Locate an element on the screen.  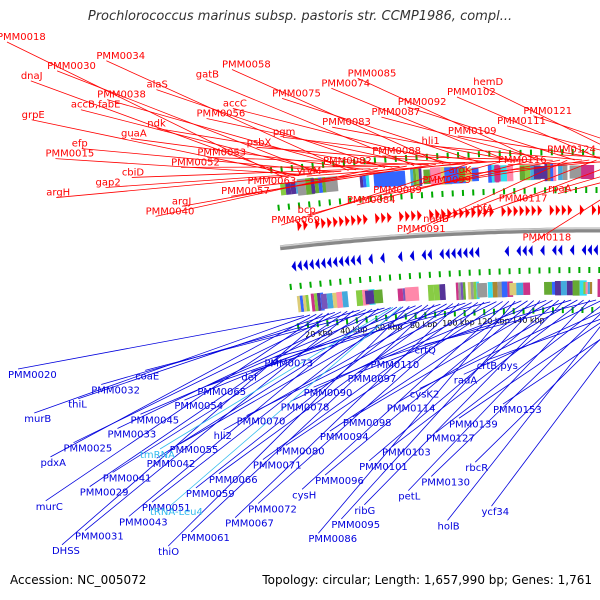
reverse-gene-label: PMM0065 is located at coordinates (221, 392).